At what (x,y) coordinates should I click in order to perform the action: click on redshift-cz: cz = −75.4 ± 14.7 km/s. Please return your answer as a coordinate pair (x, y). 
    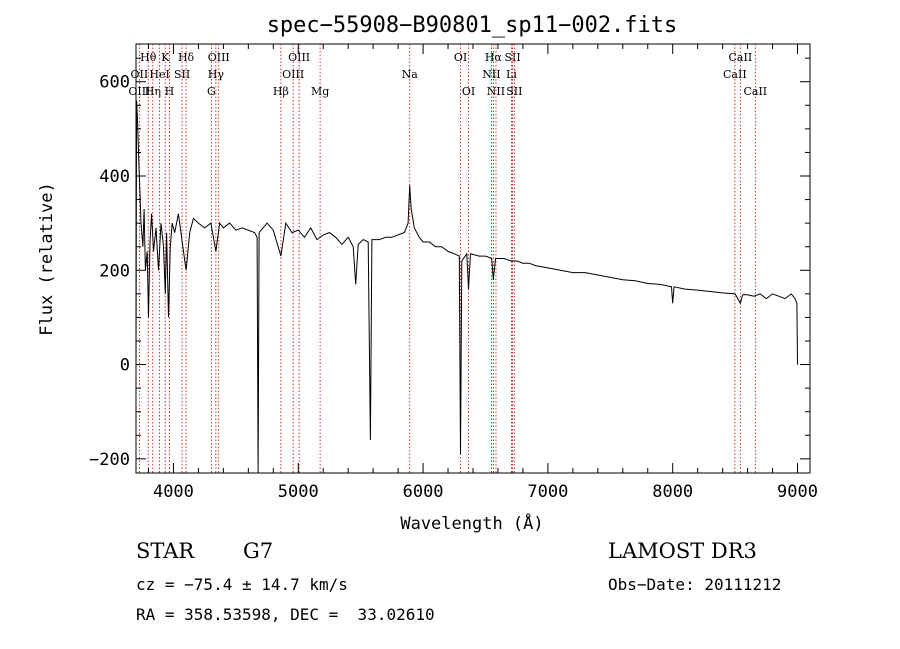
    Looking at the image, I should click on (242, 584).